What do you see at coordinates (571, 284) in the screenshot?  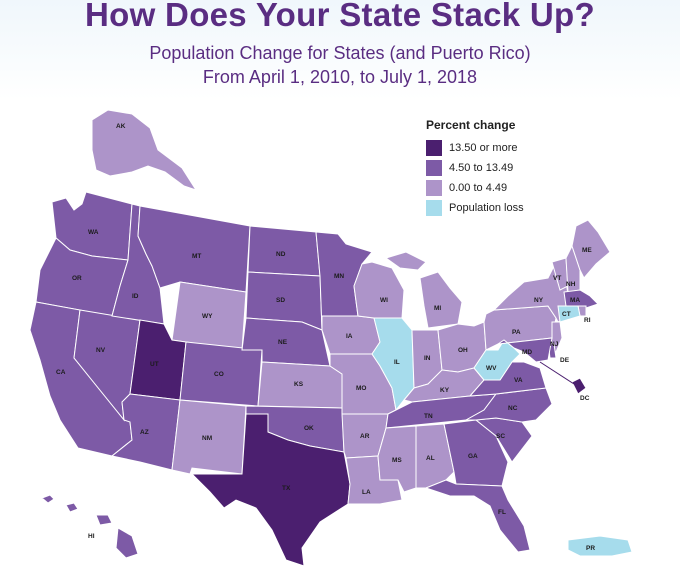 I see `label-NH: NH` at bounding box center [571, 284].